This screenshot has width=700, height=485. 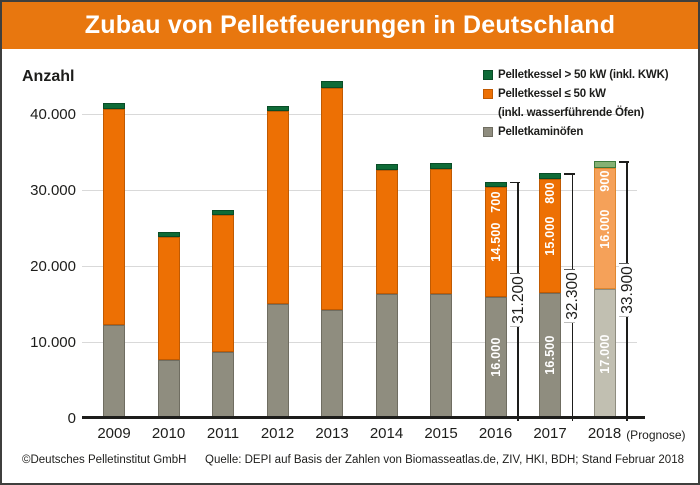 I want to click on bar-segment-pelletkaminoefen-2012, so click(x=277, y=361).